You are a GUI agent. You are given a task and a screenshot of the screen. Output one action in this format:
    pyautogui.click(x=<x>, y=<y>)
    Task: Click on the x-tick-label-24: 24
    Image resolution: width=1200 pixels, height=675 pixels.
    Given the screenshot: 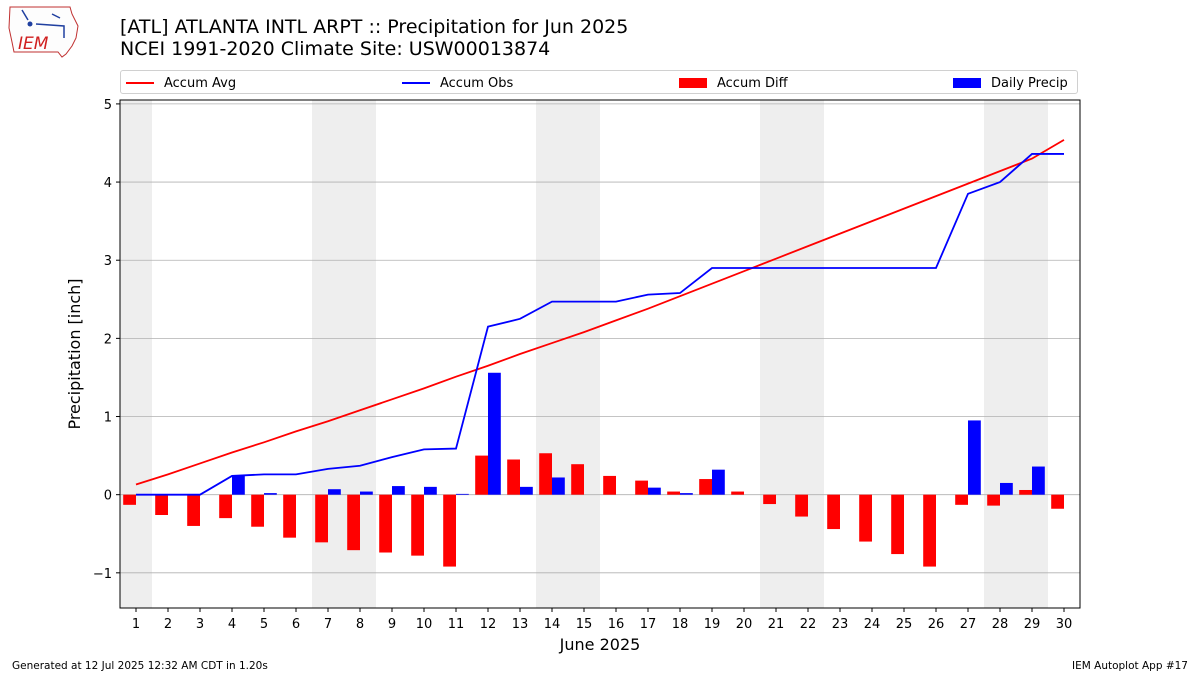 What is the action you would take?
    pyautogui.click(x=872, y=624)
    